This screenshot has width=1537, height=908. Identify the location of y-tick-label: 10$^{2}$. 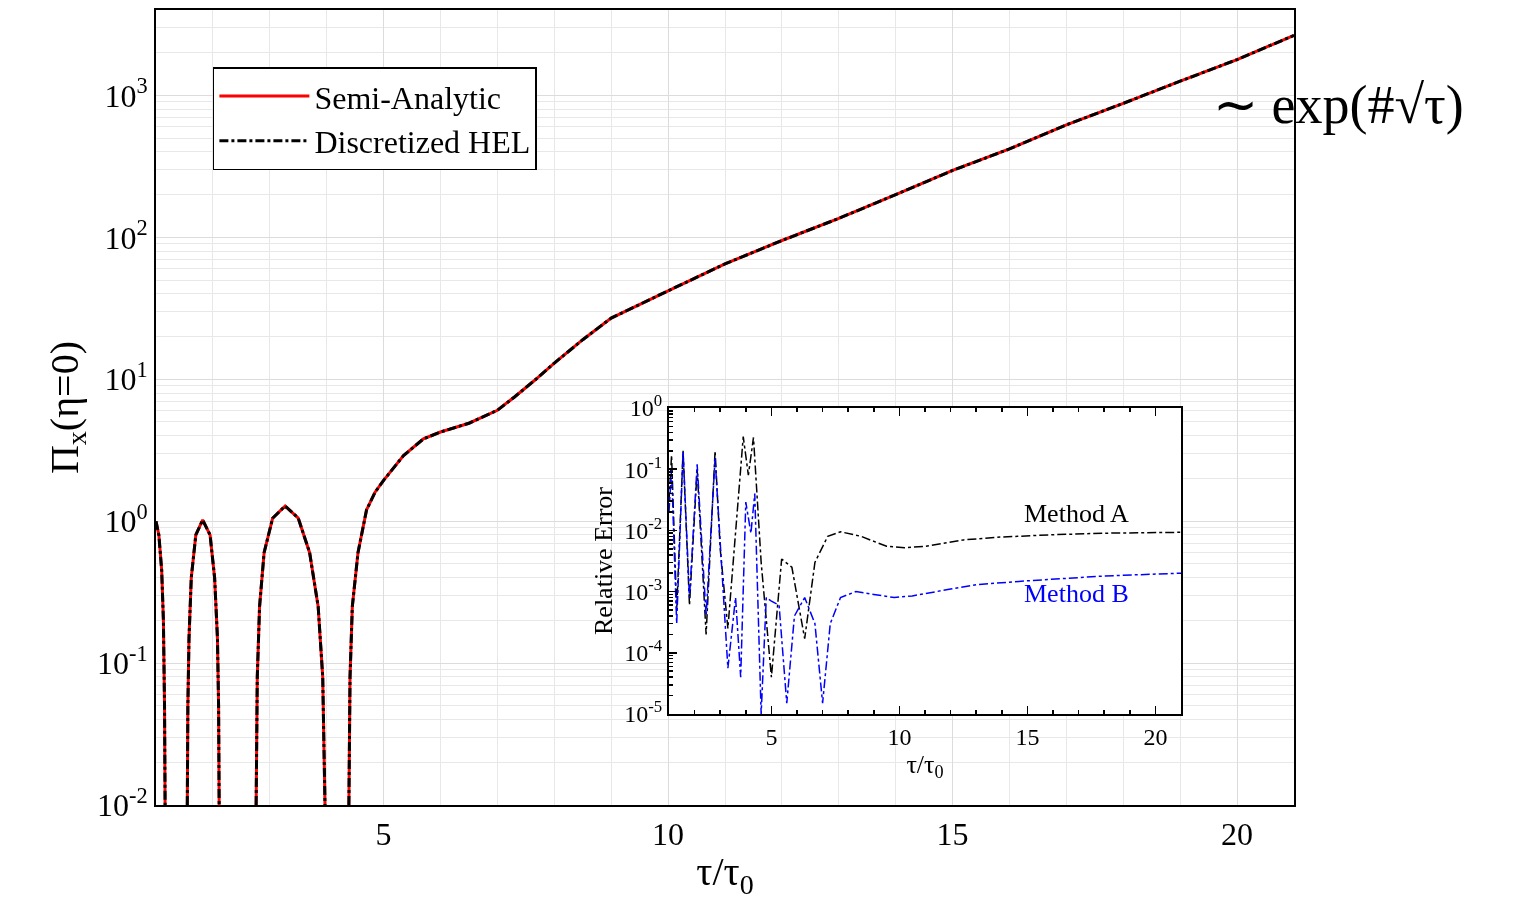
(126, 235).